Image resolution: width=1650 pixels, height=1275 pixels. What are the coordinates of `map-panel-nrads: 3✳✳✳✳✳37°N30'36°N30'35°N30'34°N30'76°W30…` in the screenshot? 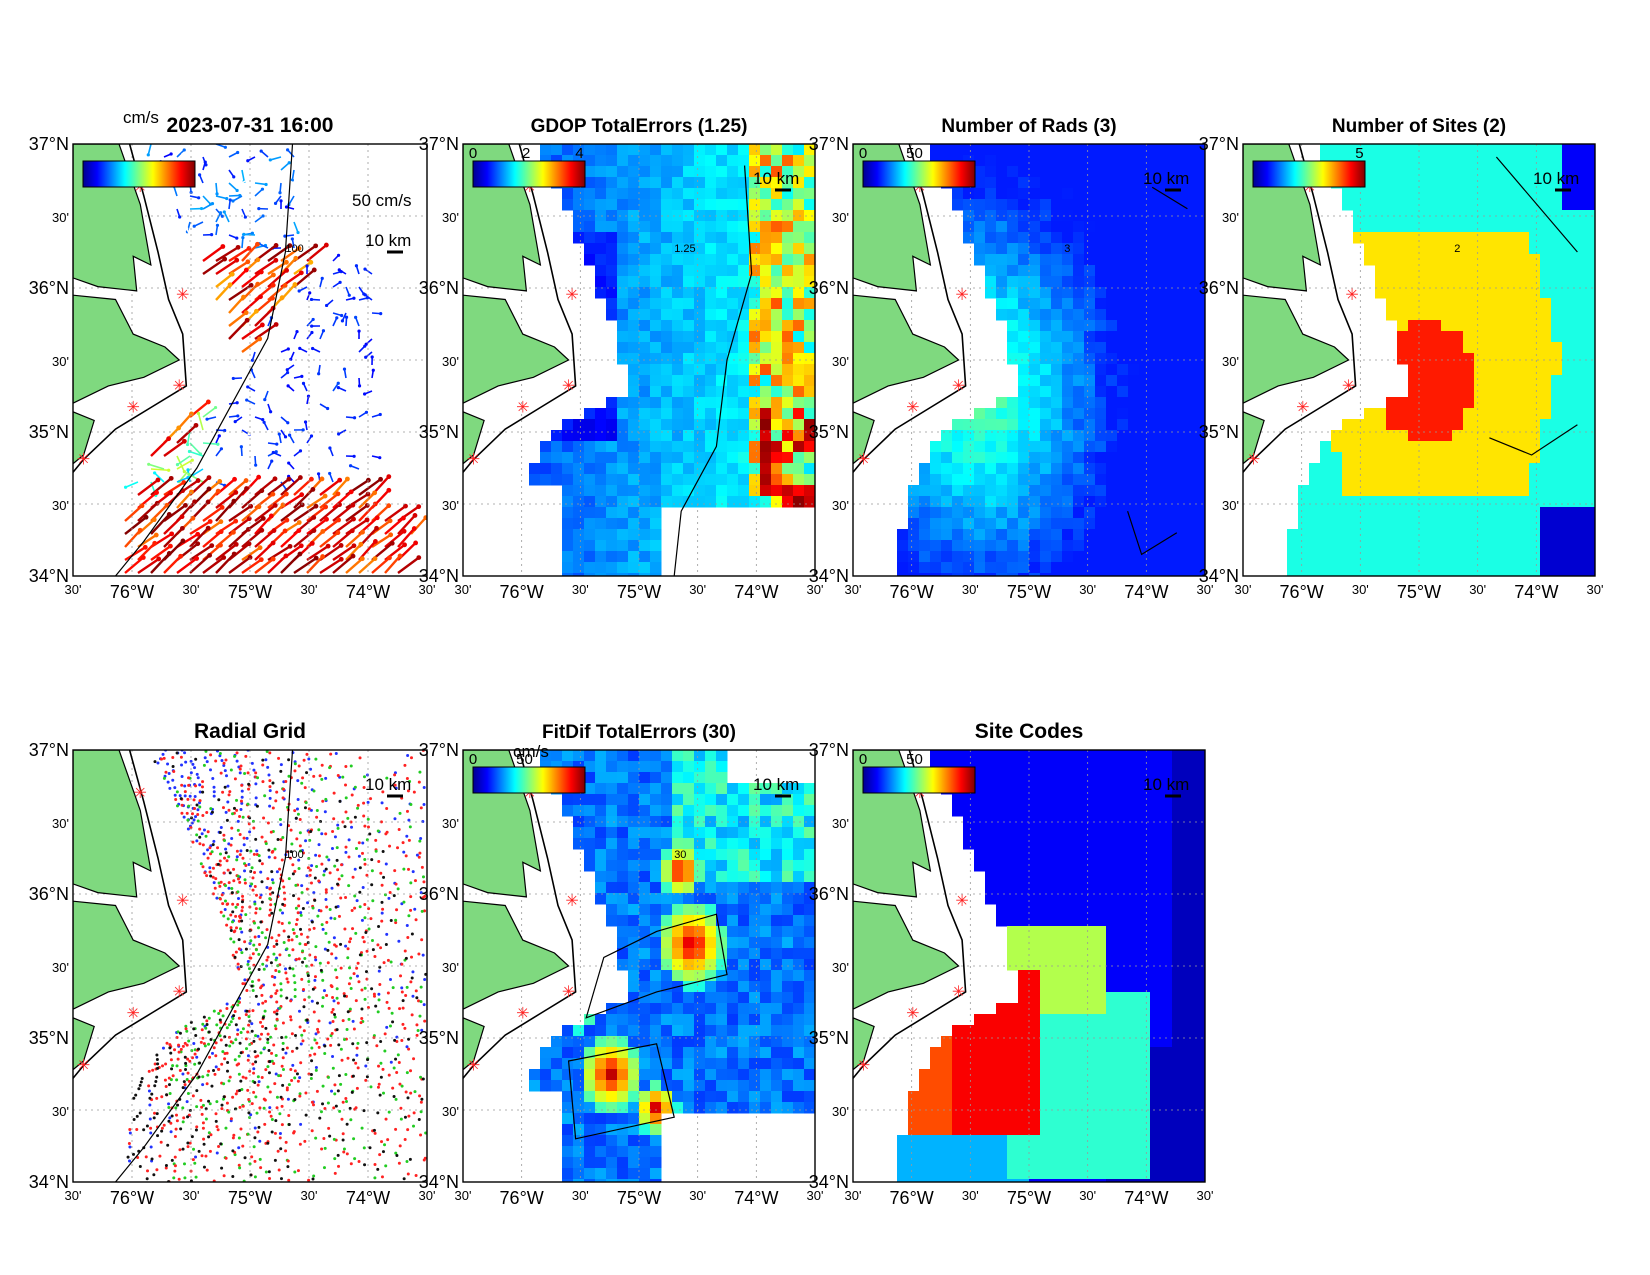 It's located at (1011, 359).